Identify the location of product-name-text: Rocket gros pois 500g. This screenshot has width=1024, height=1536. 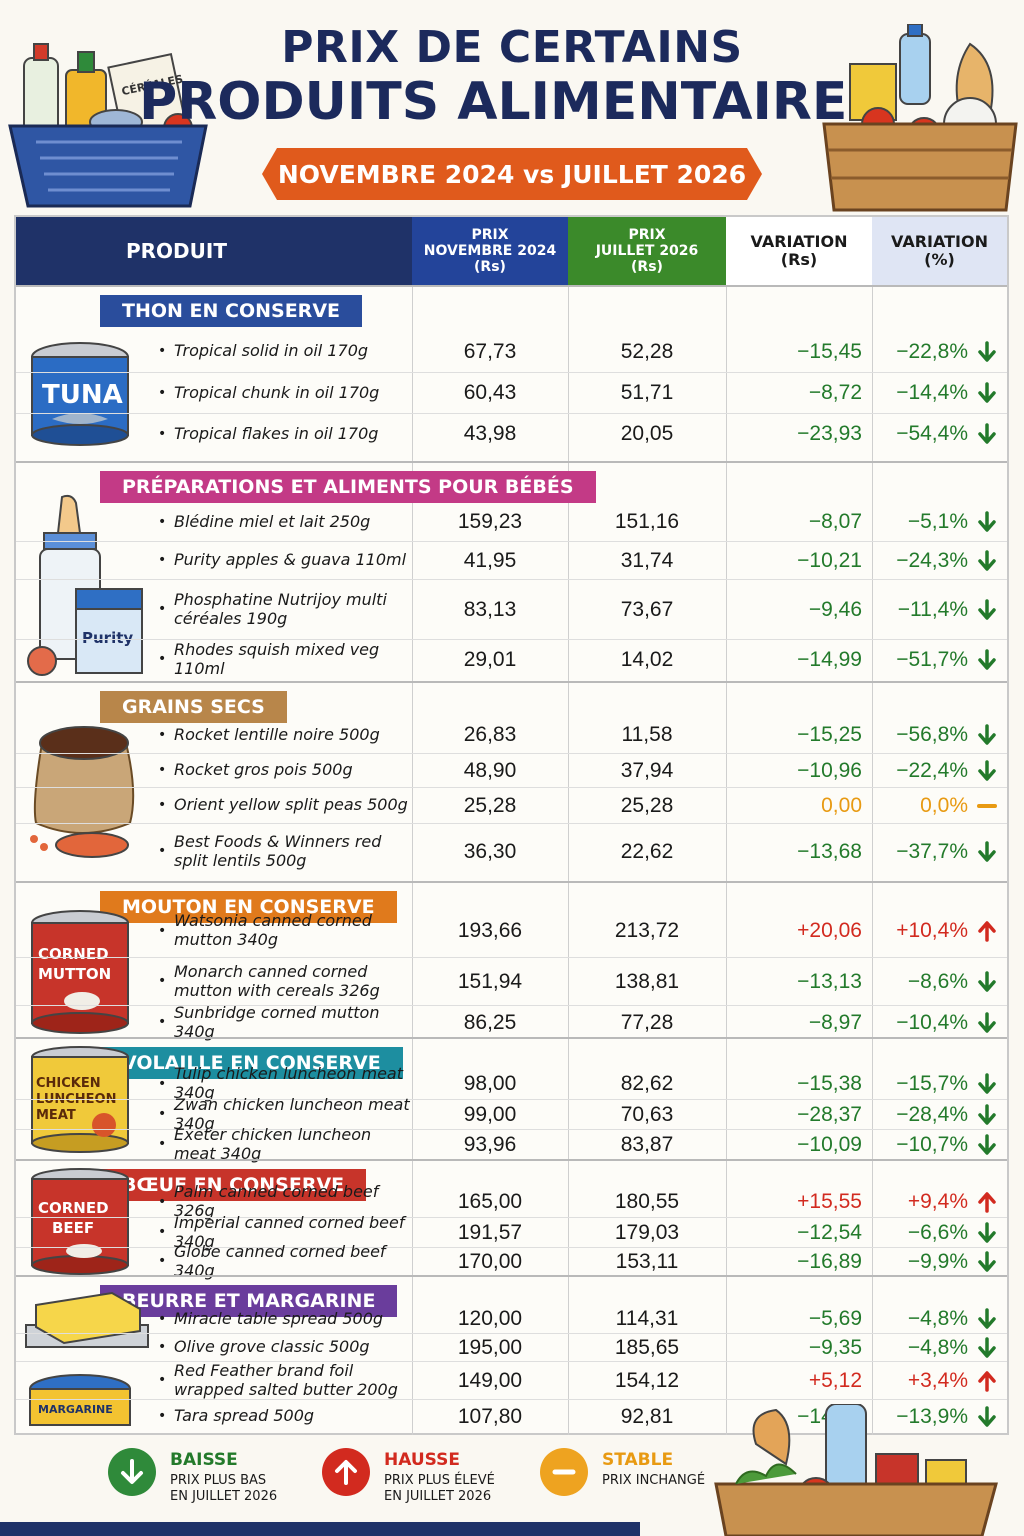
(263, 770).